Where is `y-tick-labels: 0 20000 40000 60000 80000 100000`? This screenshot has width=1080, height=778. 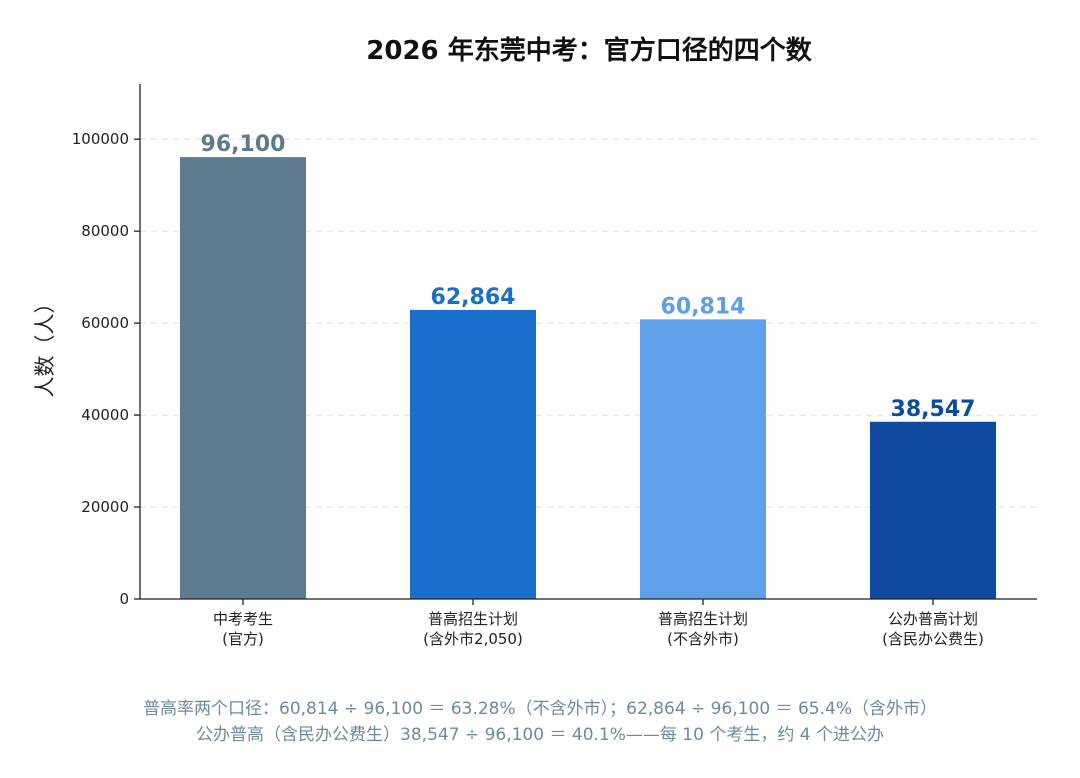
y-tick-labels: 0 20000 40000 60000 80000 100000 is located at coordinates (106, 369).